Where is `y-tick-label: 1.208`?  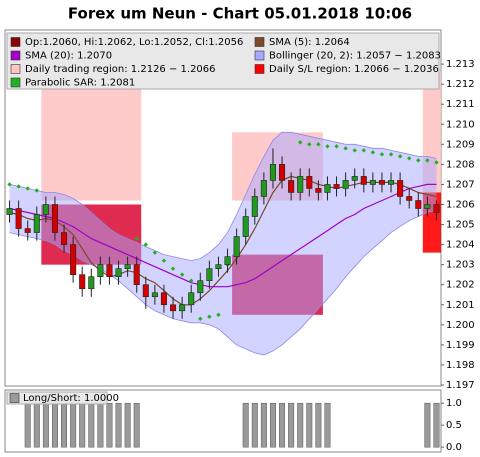
y-tick-label: 1.208 is located at coordinates (460, 164).